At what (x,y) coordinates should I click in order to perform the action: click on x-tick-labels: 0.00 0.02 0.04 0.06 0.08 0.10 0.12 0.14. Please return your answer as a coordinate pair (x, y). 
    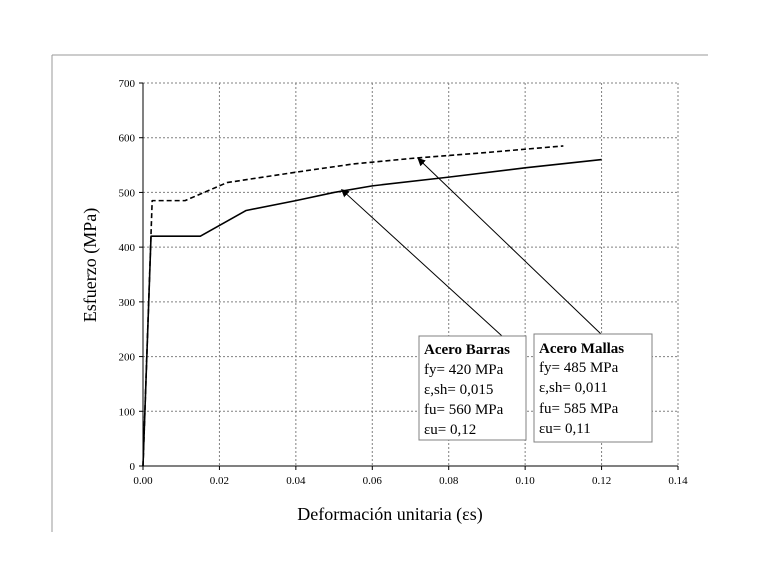
    Looking at the image, I should click on (410, 481).